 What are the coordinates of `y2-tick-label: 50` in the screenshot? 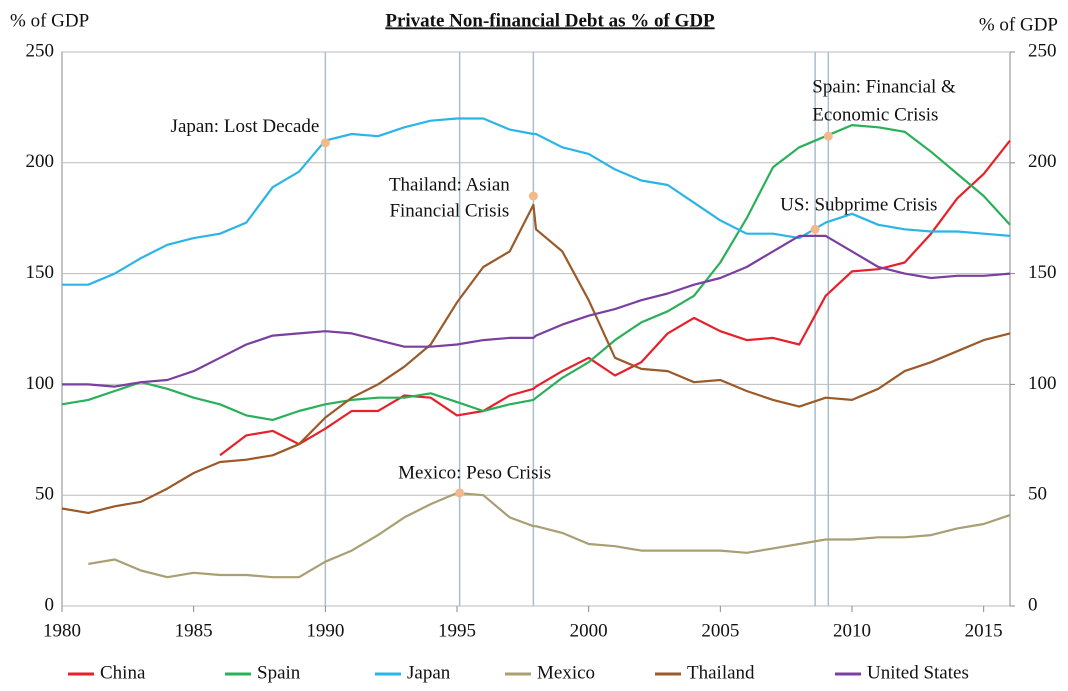 It's located at (1037, 494).